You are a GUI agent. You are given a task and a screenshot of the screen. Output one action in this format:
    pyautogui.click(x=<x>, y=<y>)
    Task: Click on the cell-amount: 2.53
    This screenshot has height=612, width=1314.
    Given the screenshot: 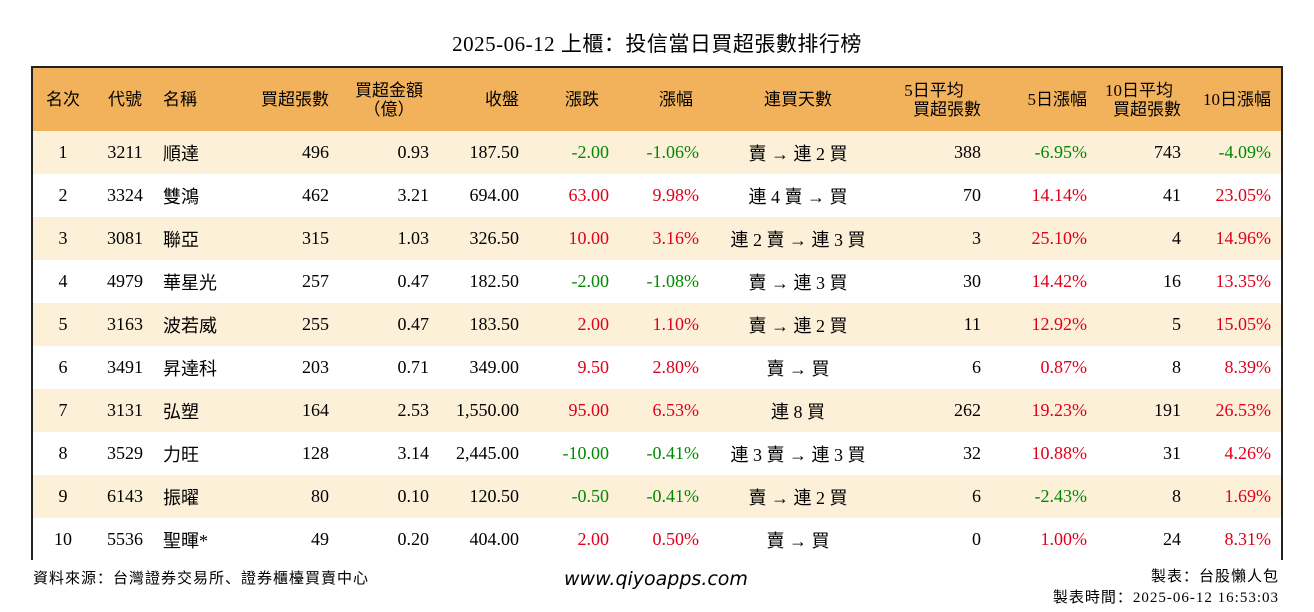 What is the action you would take?
    pyautogui.click(x=413, y=410)
    